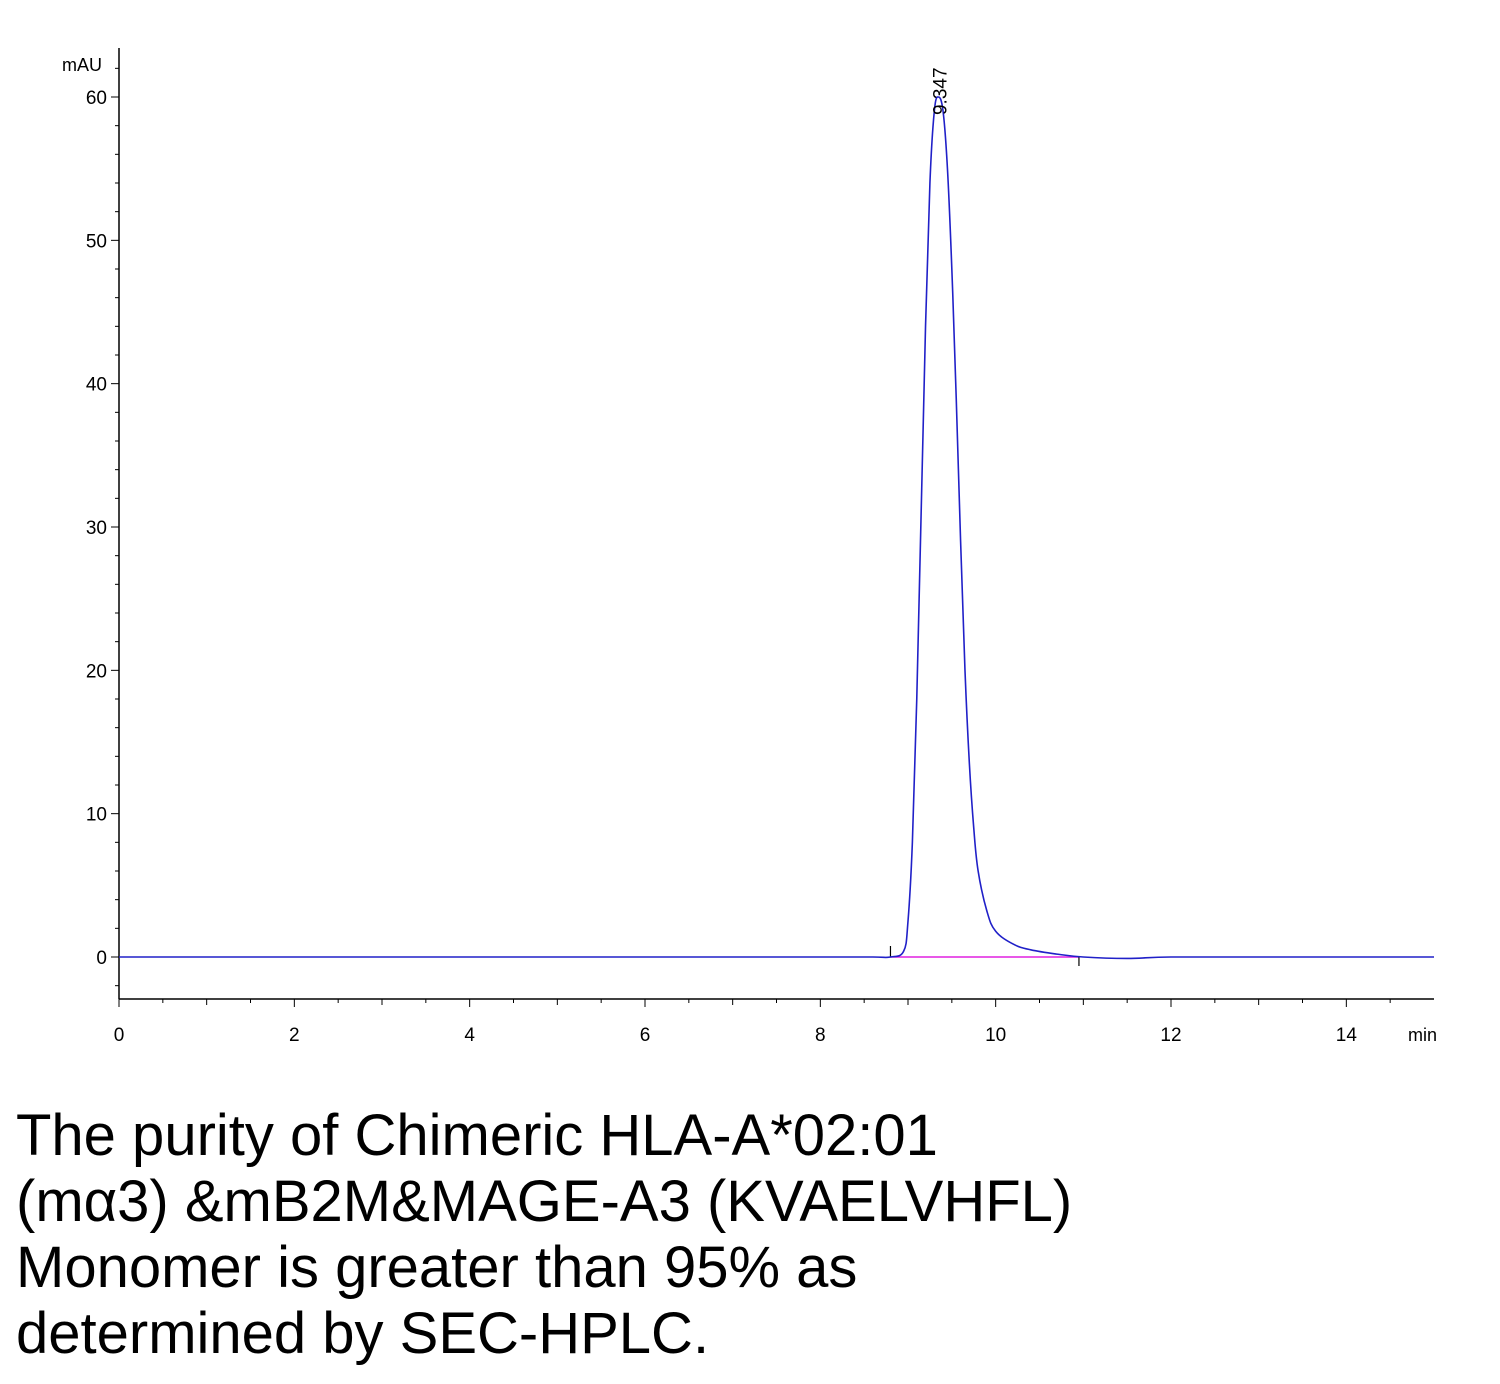 The width and height of the screenshot is (1500, 1384). I want to click on x-tick-label: 14, so click(1347, 1035).